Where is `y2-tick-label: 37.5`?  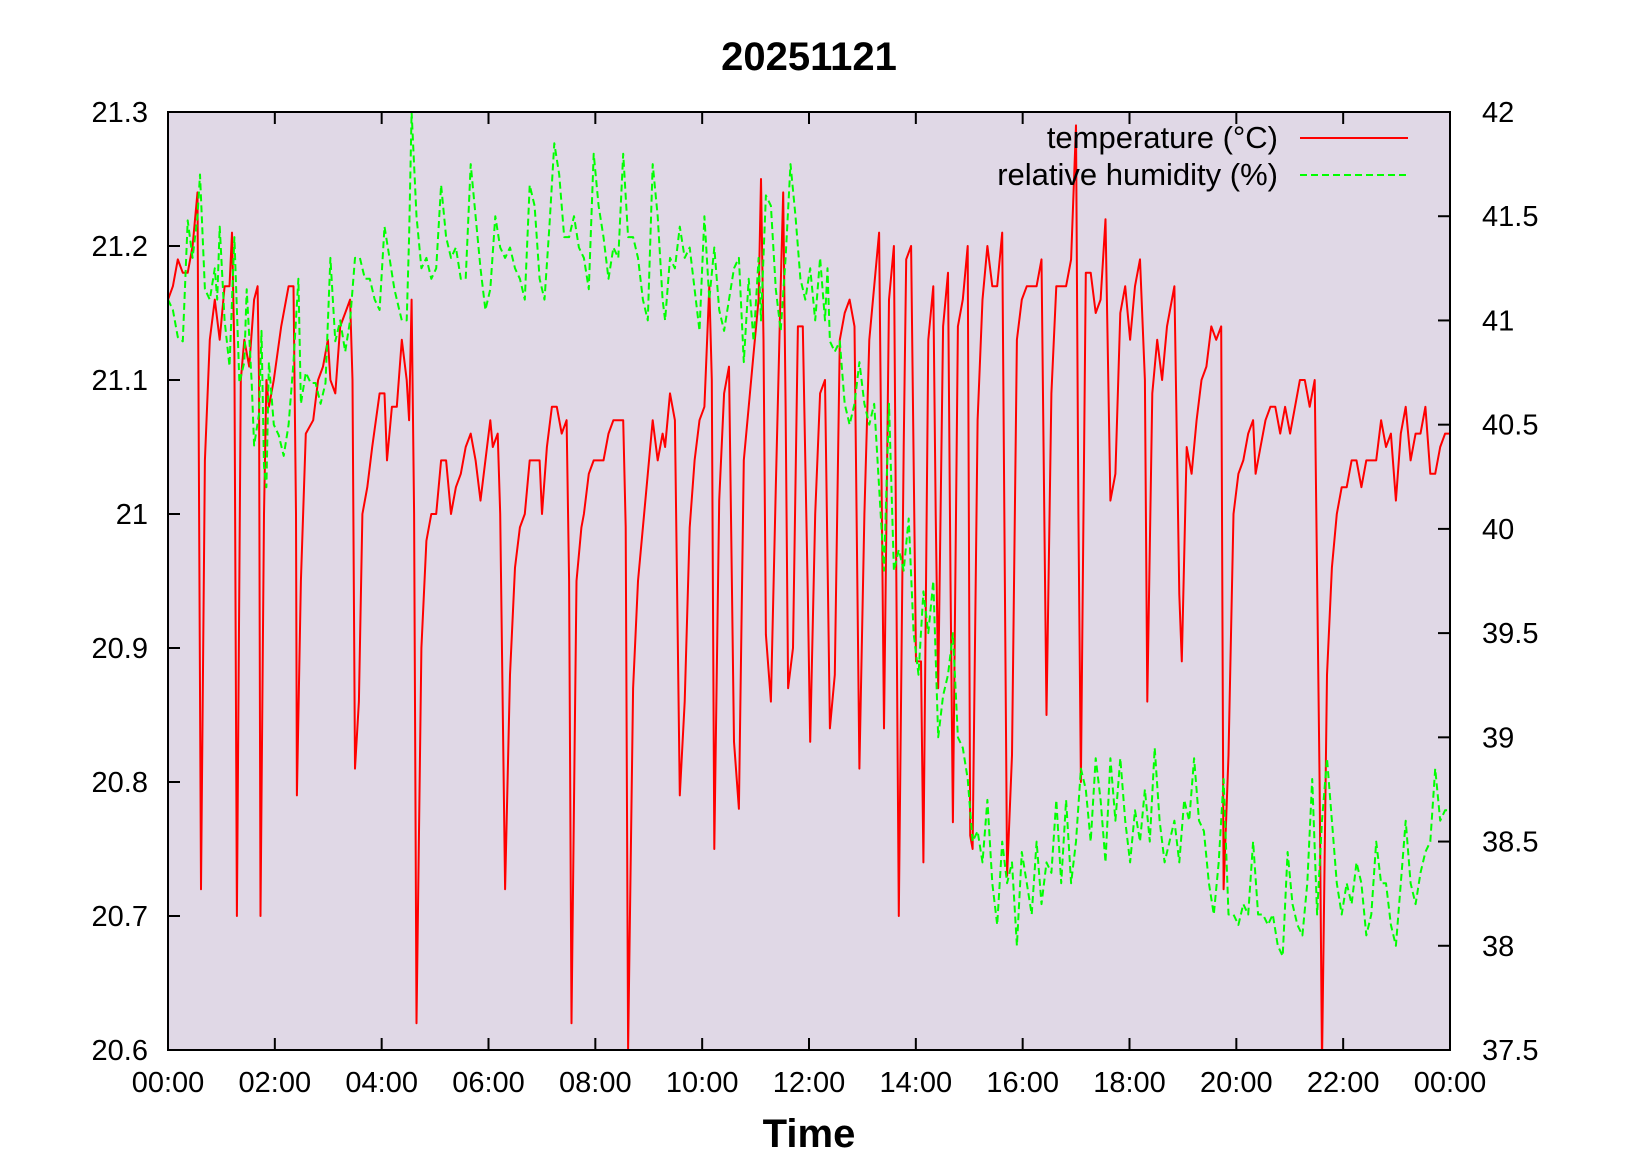 y2-tick-label: 37.5 is located at coordinates (1510, 1051).